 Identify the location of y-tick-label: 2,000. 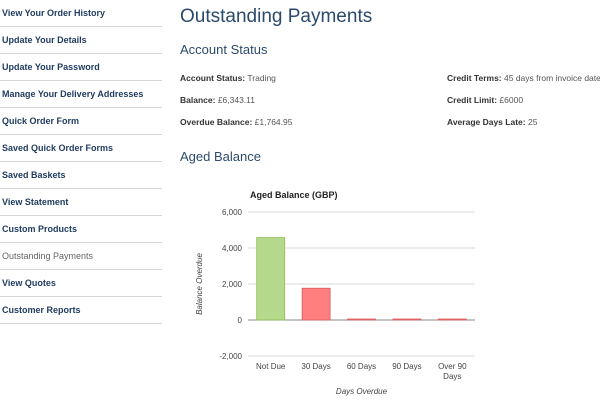
(232, 284).